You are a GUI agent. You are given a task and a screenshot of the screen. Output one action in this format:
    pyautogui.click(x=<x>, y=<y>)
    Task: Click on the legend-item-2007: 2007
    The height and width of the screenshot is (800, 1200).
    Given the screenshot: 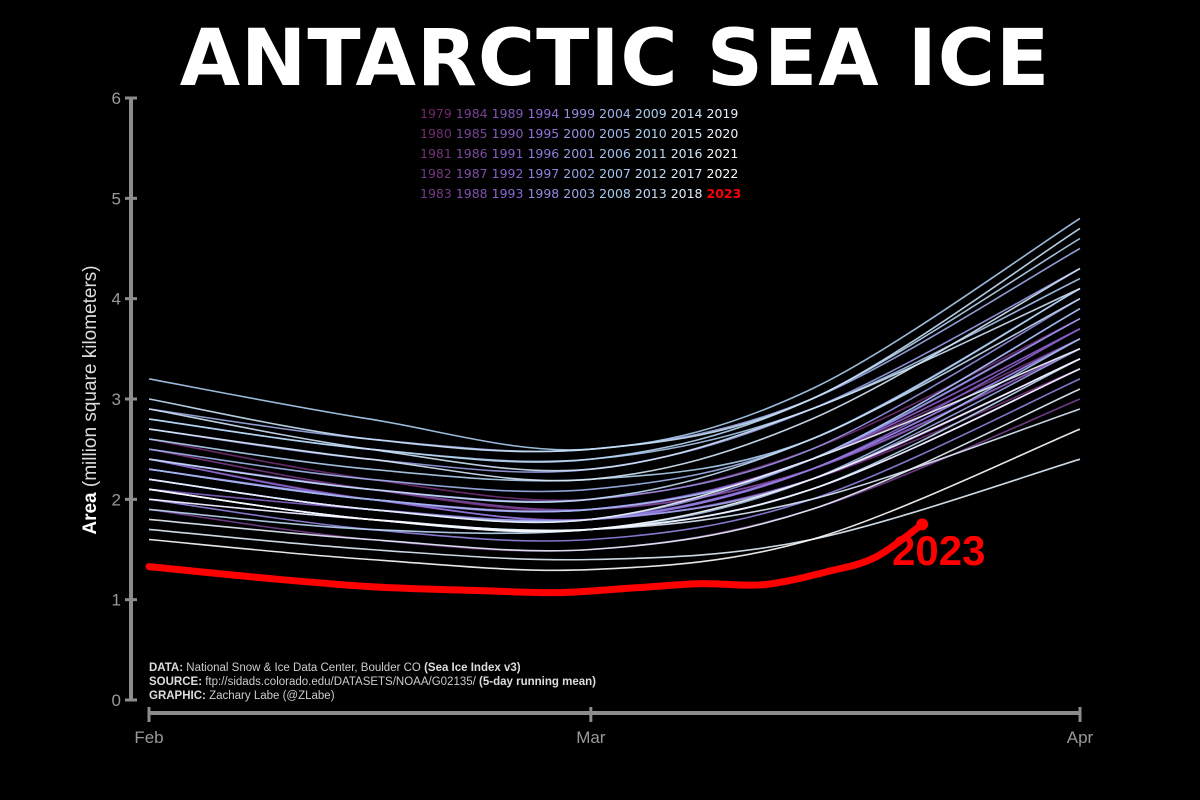 What is the action you would take?
    pyautogui.click(x=615, y=173)
    